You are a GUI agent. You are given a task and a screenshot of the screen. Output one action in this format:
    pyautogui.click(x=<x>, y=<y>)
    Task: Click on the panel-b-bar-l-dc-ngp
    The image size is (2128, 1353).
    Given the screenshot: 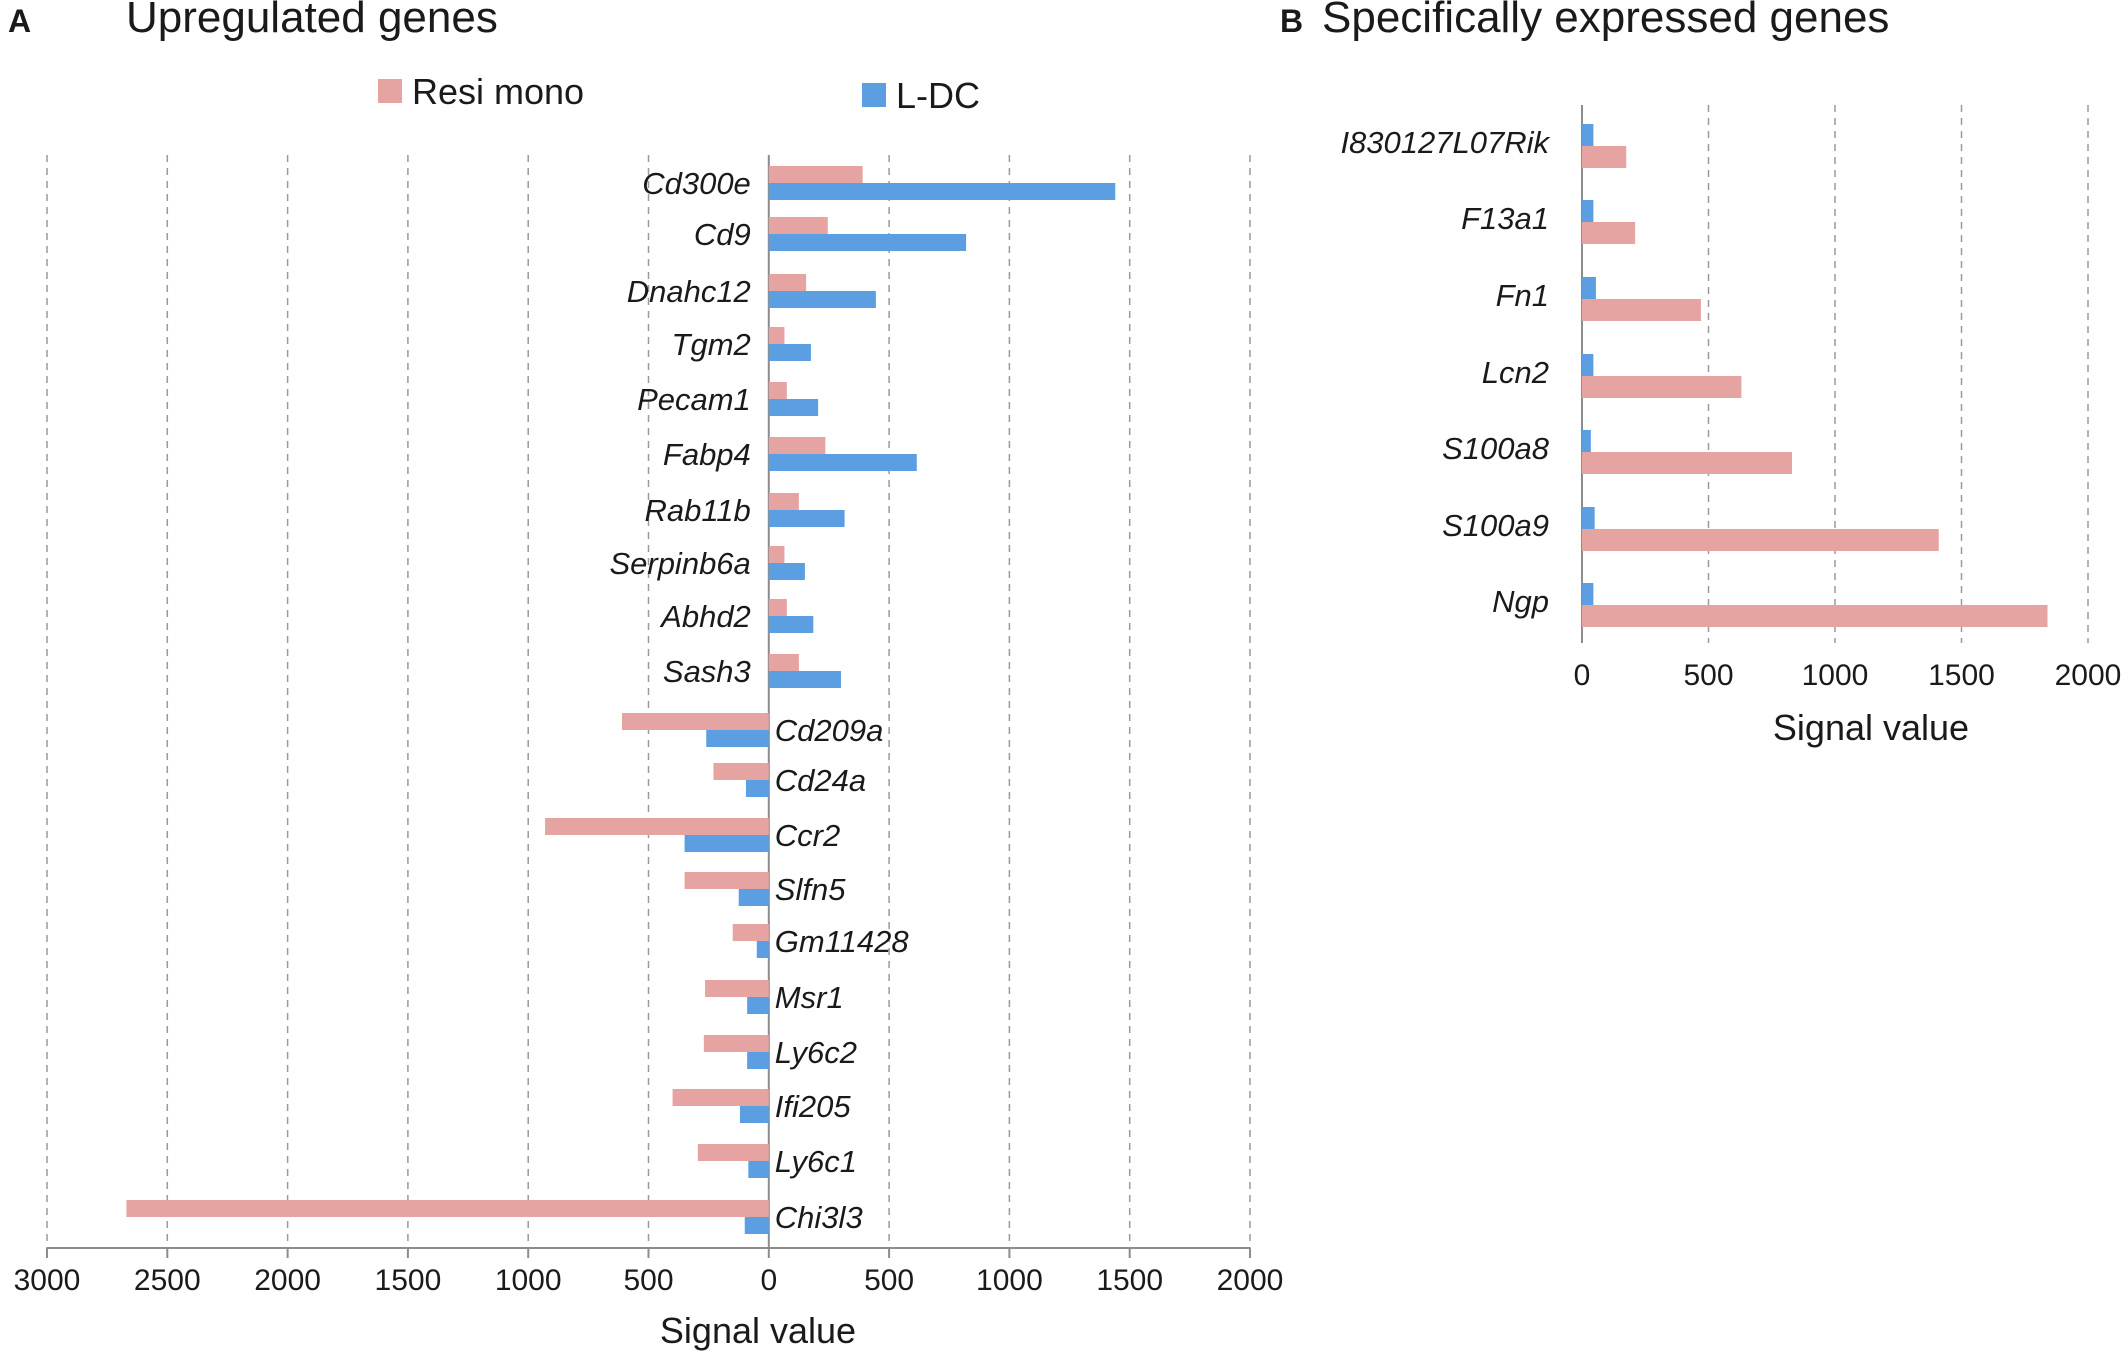 What is the action you would take?
    pyautogui.click(x=1588, y=594)
    